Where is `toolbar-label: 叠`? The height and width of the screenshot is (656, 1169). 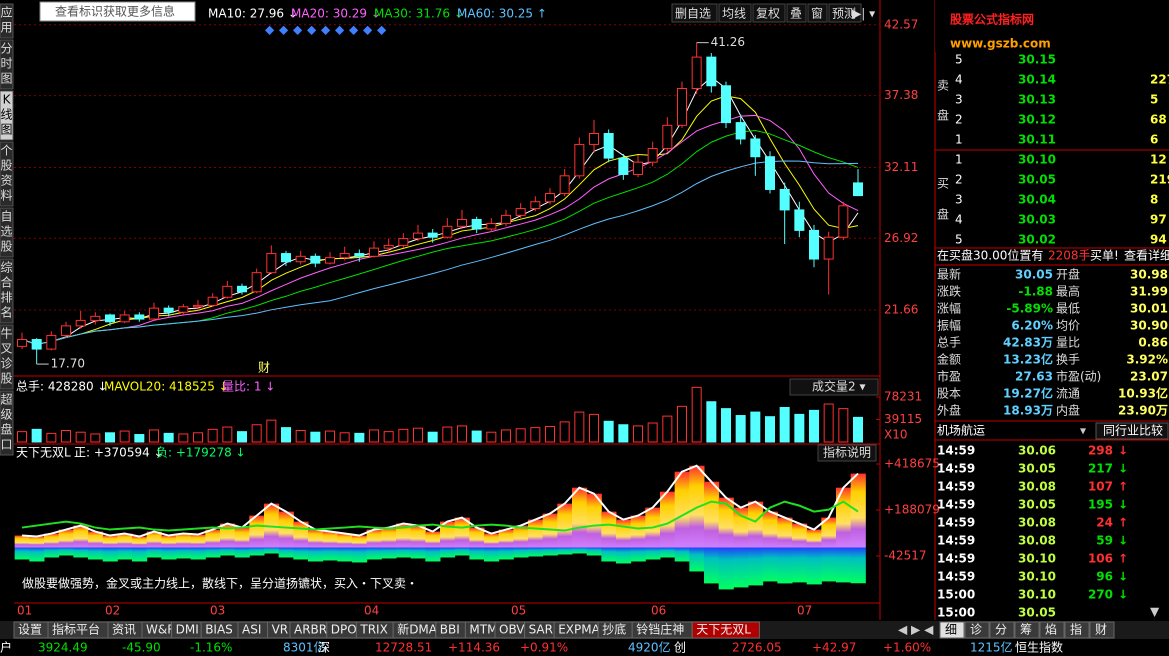 toolbar-label: 叠 is located at coordinates (796, 14).